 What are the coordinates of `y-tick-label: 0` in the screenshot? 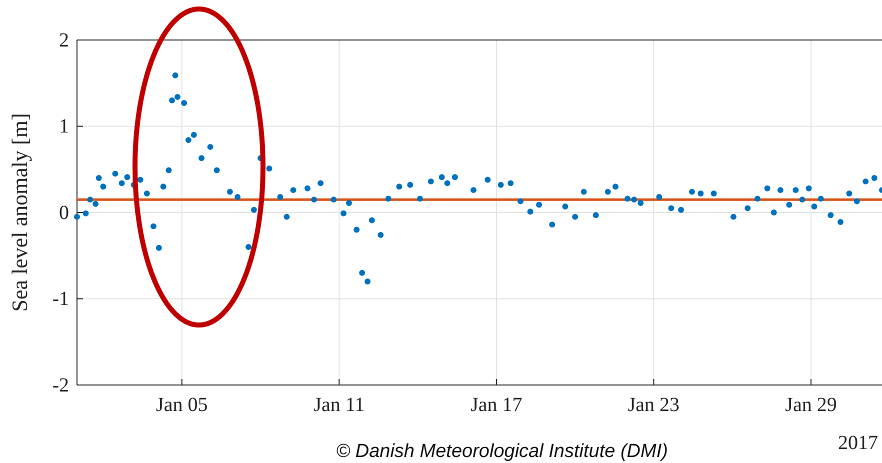 It's located at (64, 213).